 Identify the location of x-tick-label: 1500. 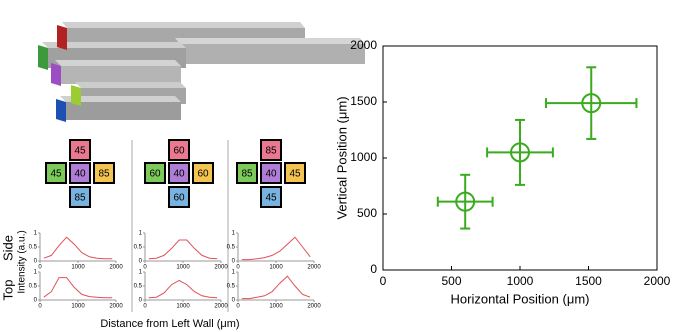
(588, 281).